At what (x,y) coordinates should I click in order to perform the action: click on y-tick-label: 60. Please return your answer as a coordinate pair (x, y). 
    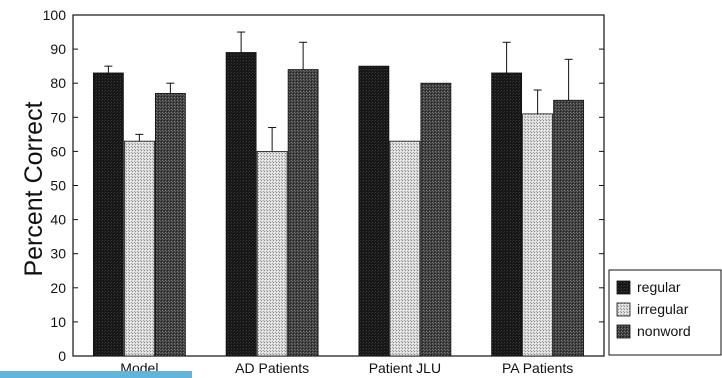
    Looking at the image, I should click on (58, 151).